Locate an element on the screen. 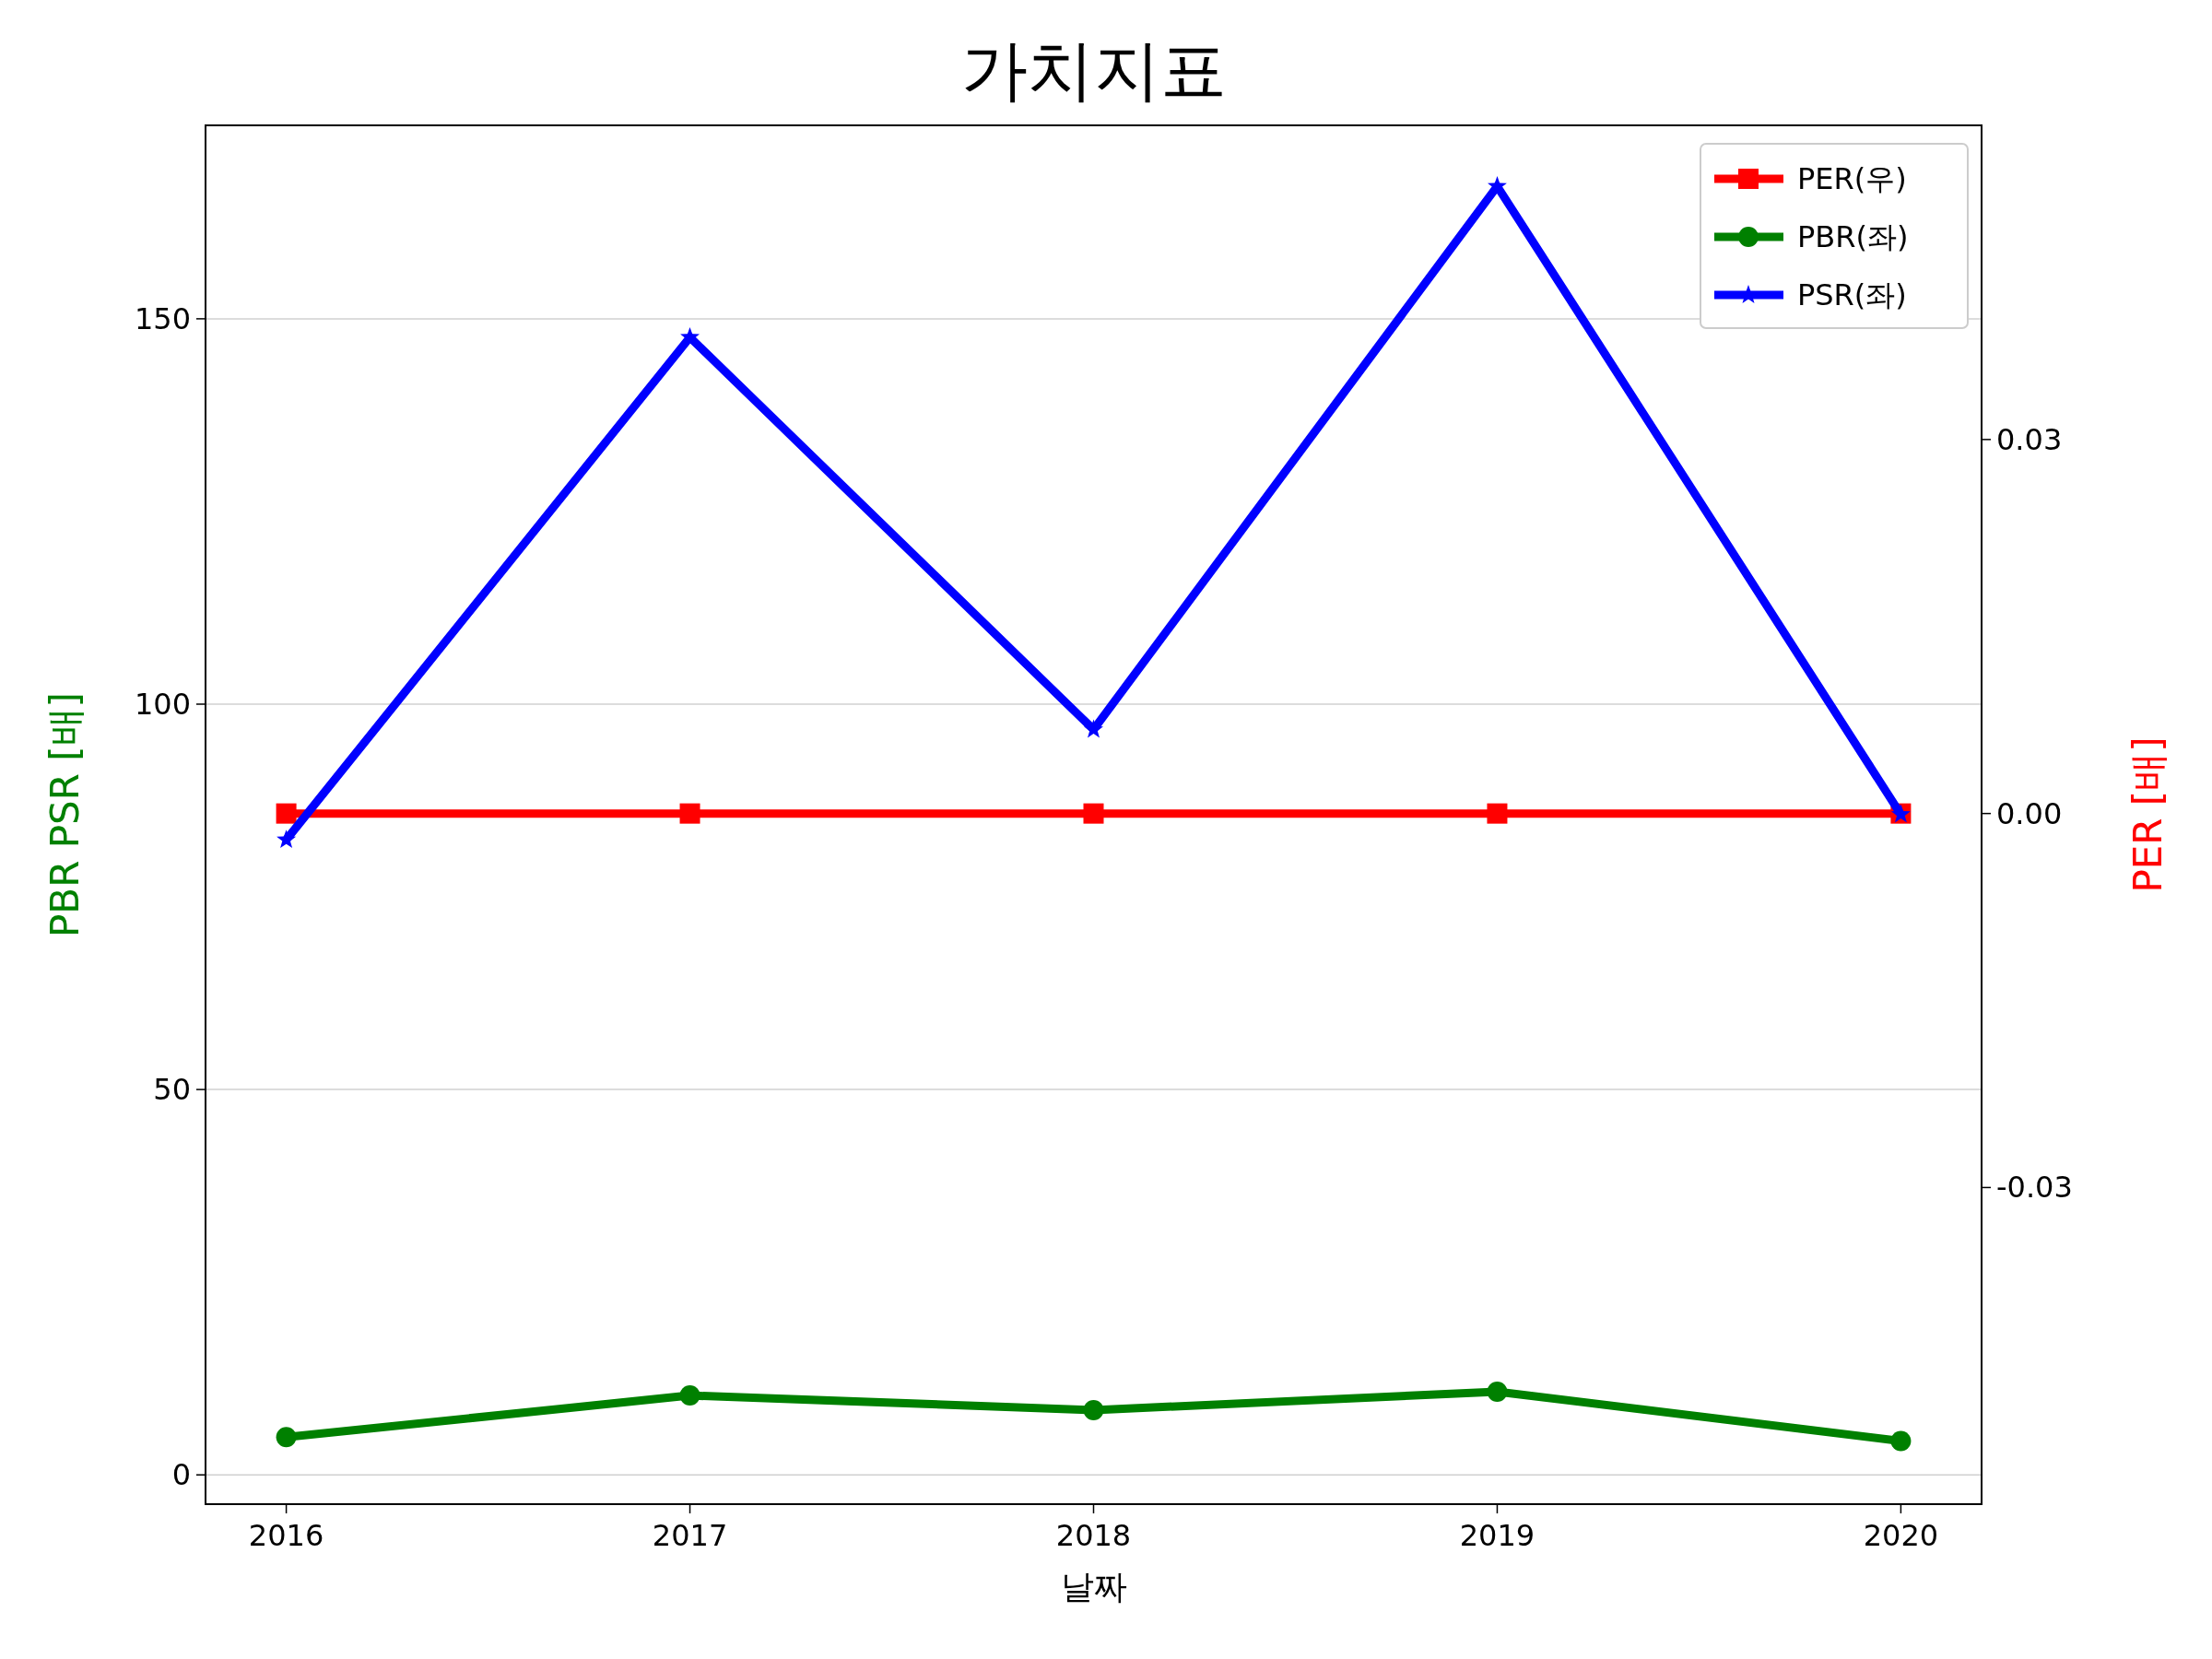 The height and width of the screenshot is (1659, 2212). y-tick-label: 150 is located at coordinates (162, 318).